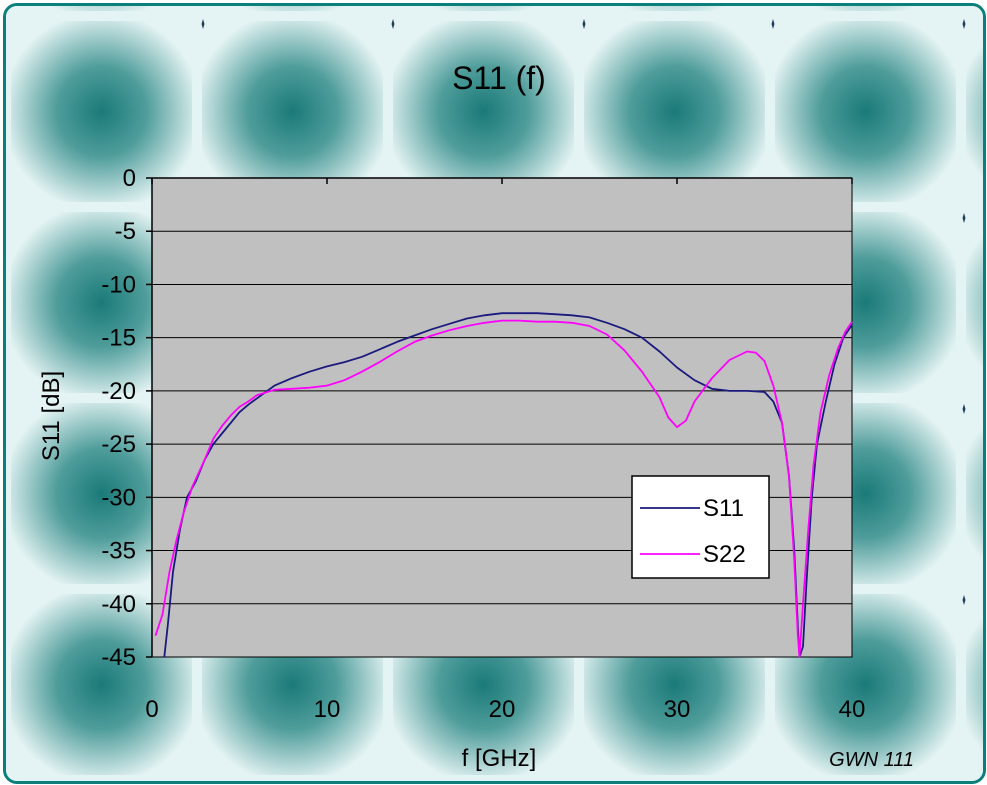 The width and height of the screenshot is (987, 785). I want to click on x-axis-label: f [GHz], so click(499, 758).